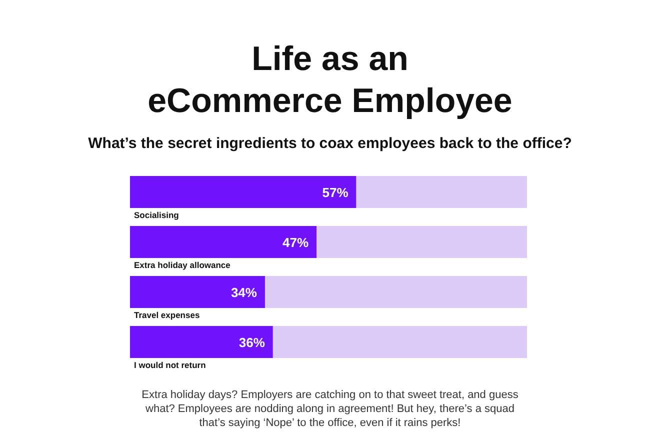 Image resolution: width=659 pixels, height=444 pixels. What do you see at coordinates (330, 80) in the screenshot?
I see `chart-title: Life as an eCommerce Employee` at bounding box center [330, 80].